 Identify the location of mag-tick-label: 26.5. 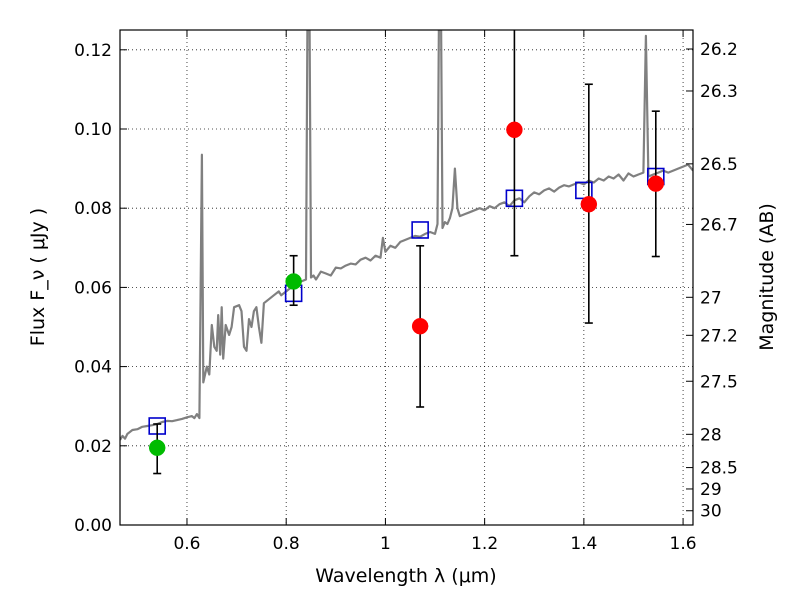
(719, 165).